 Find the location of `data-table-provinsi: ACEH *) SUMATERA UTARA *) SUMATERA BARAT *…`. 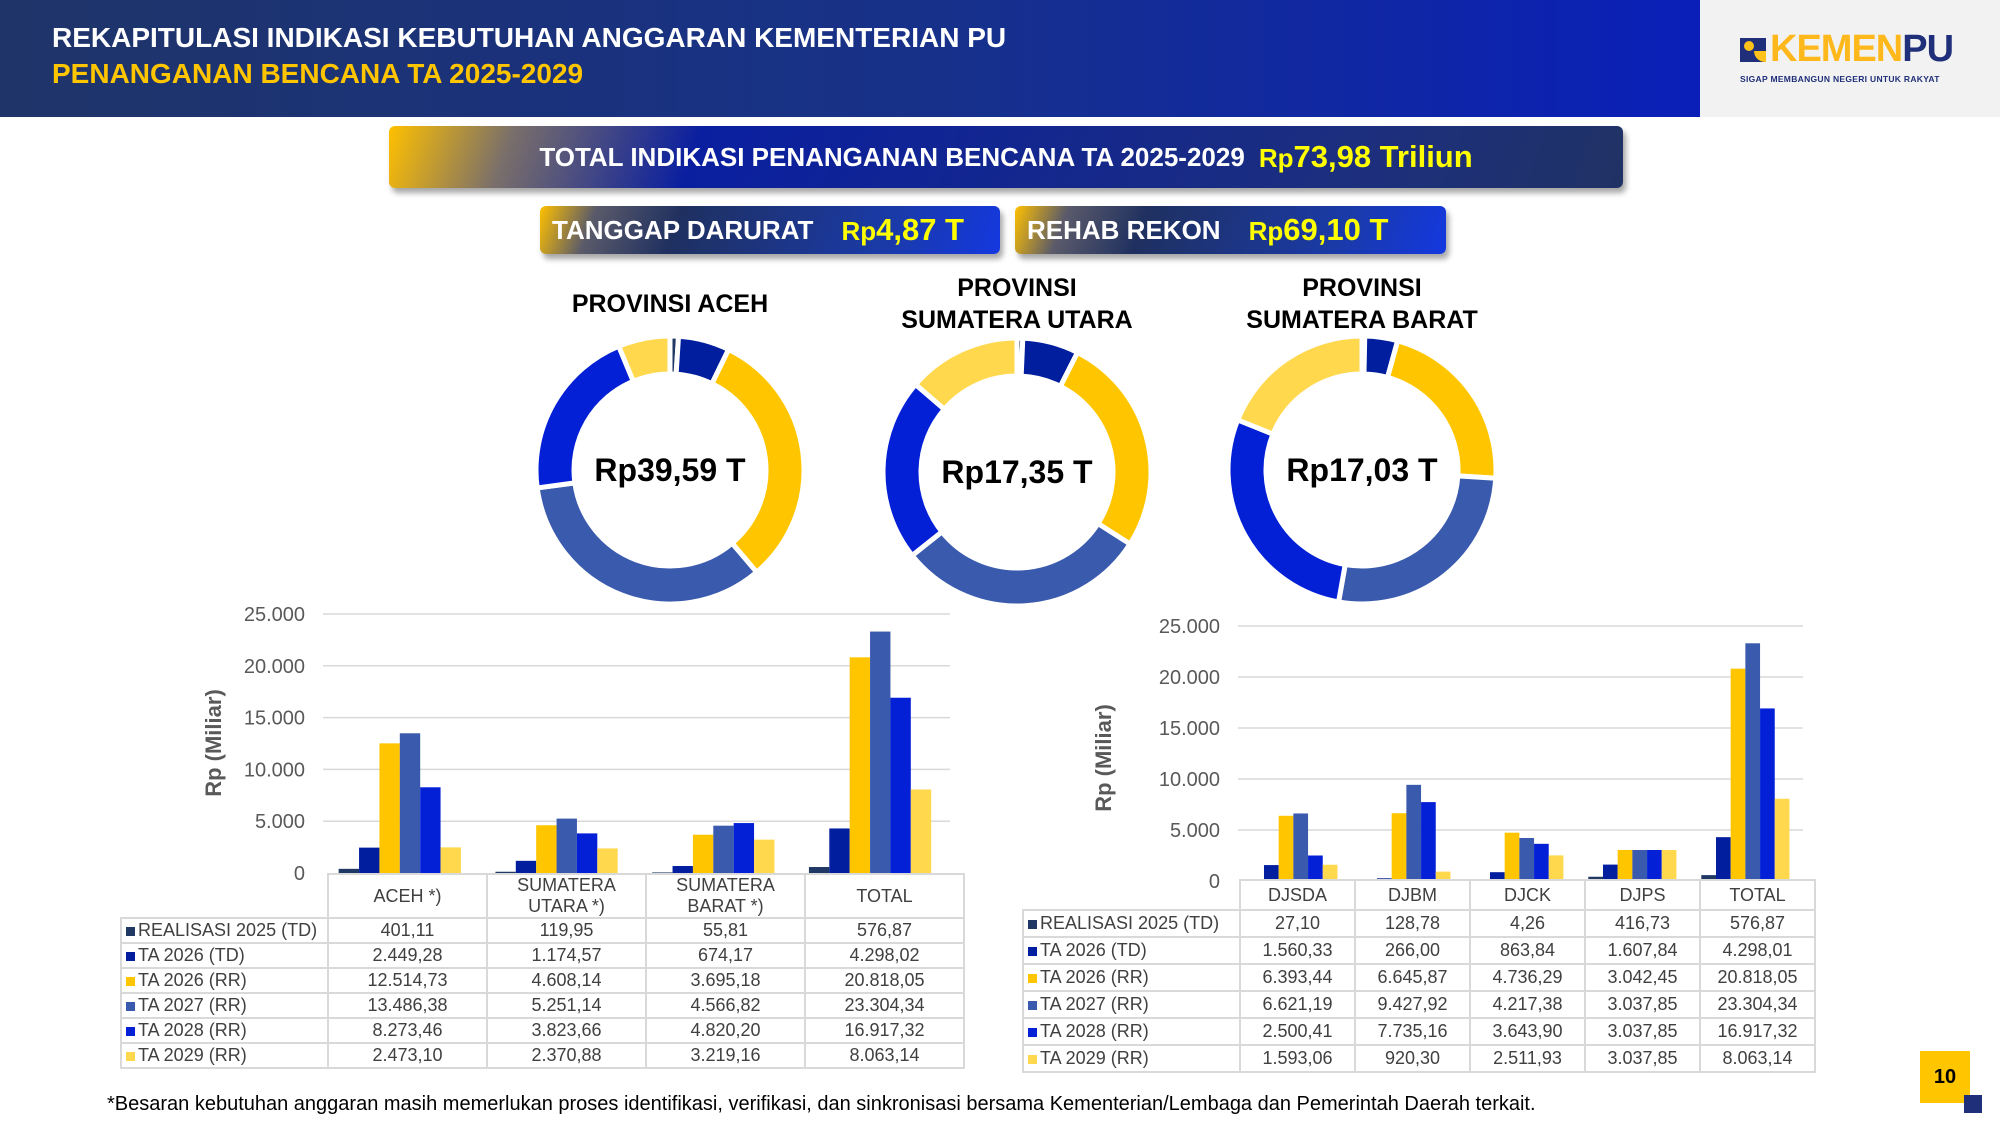

data-table-provinsi: ACEH *) SUMATERA UTARA *) SUMATERA BARAT *… is located at coordinates (542, 971).